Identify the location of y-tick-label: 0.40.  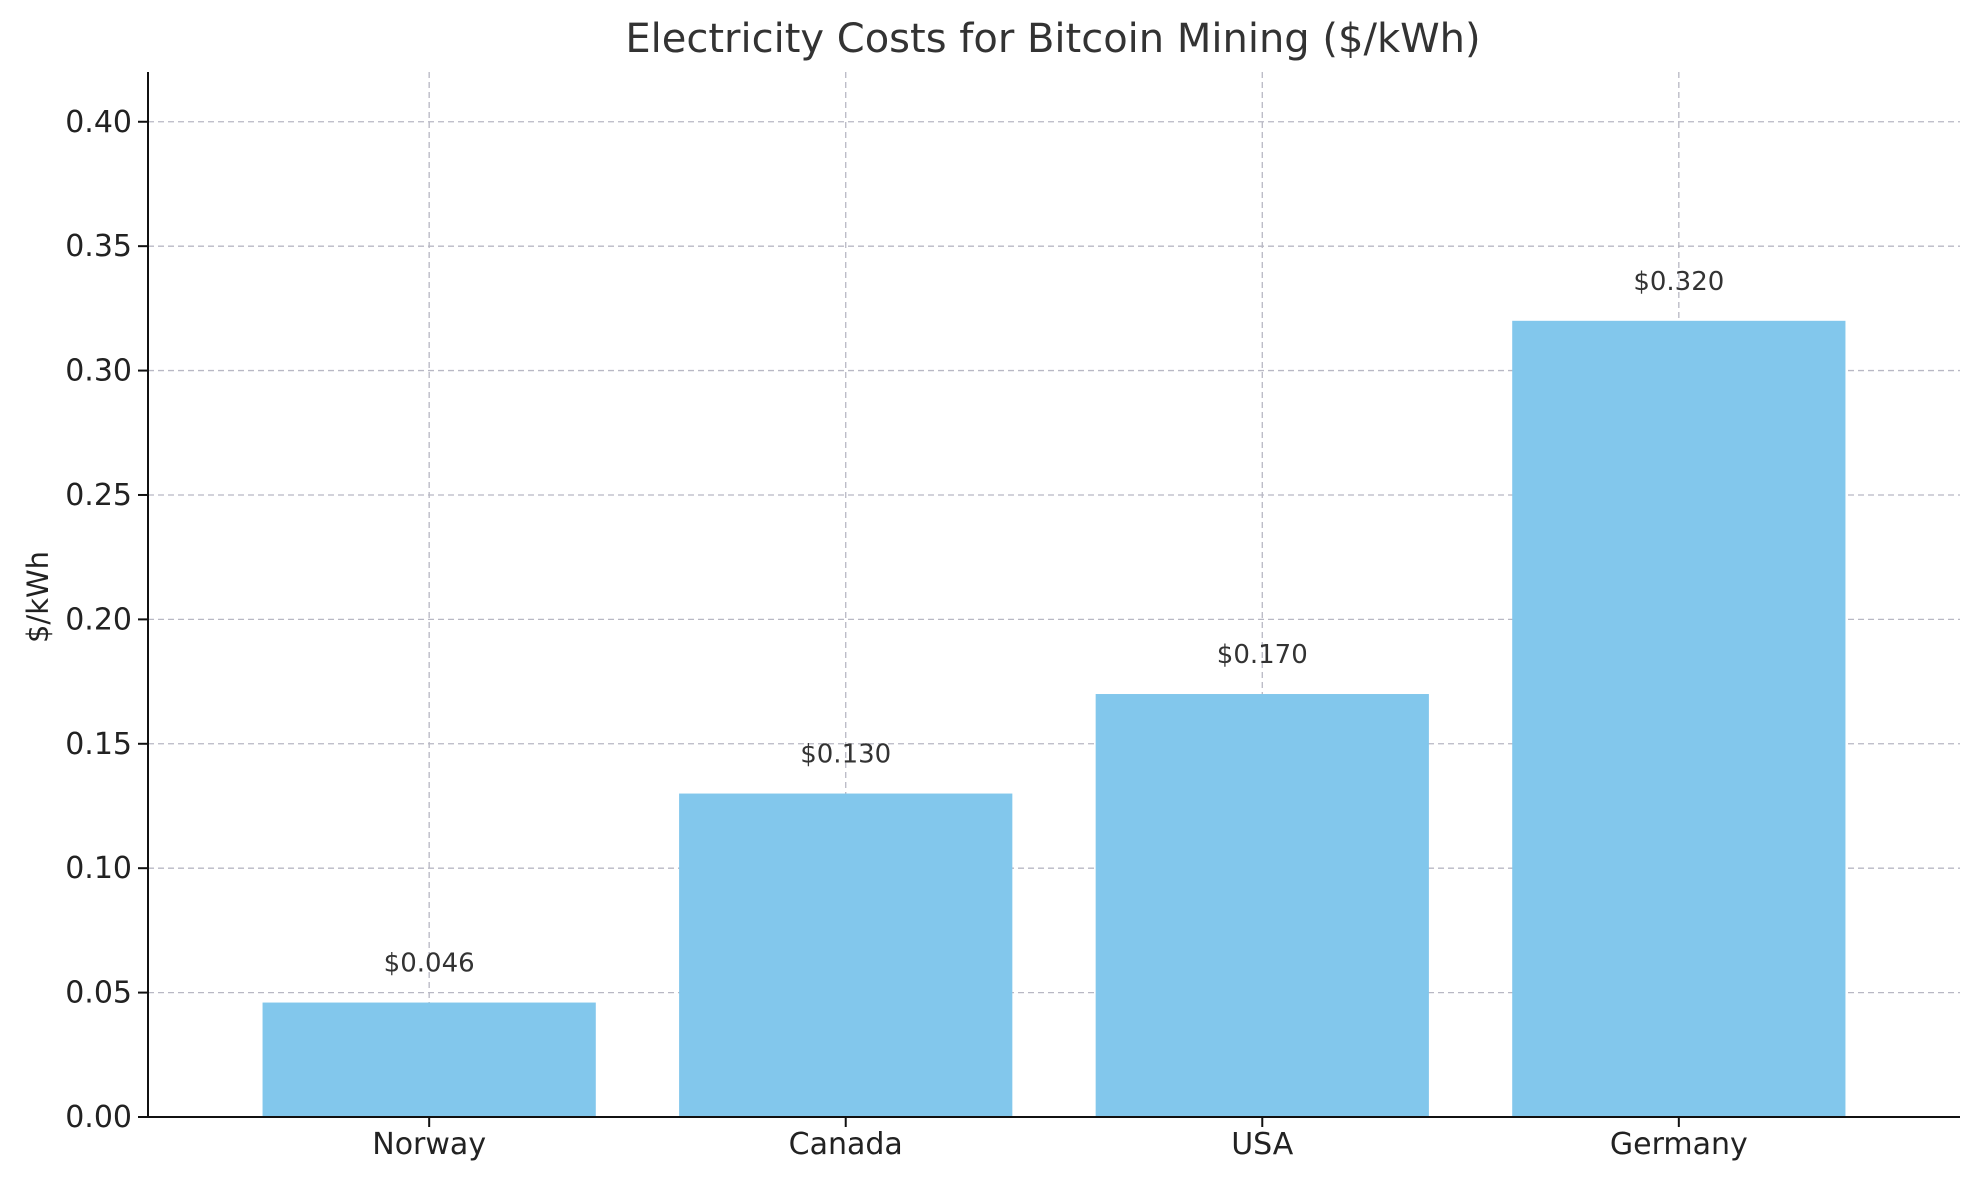
(98, 122).